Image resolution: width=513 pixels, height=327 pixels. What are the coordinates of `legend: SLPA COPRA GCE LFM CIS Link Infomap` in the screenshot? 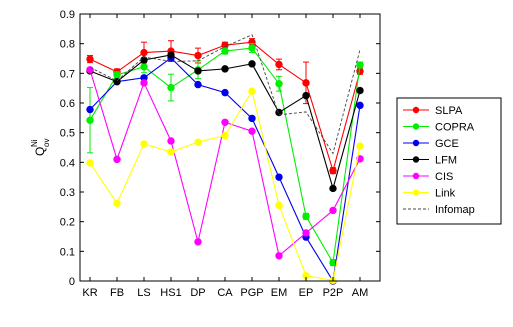 It's located at (449, 161).